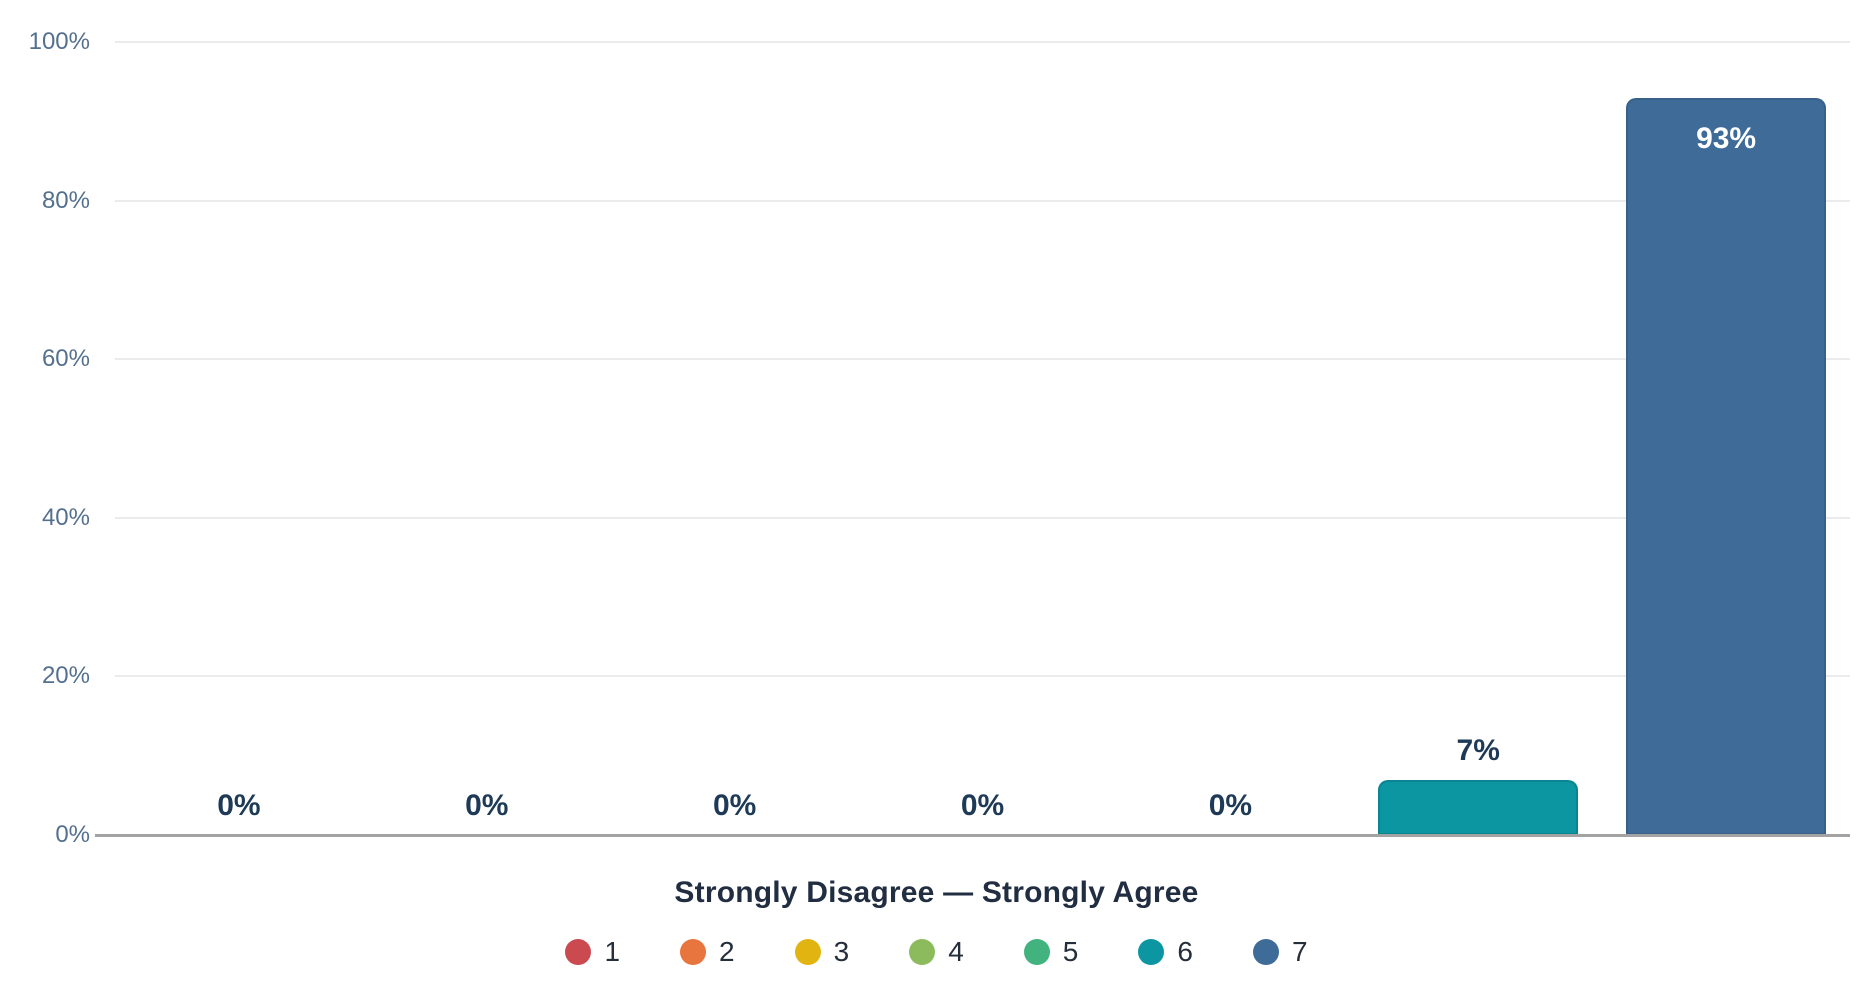  I want to click on y-axis-tick-label: 40%, so click(65, 517).